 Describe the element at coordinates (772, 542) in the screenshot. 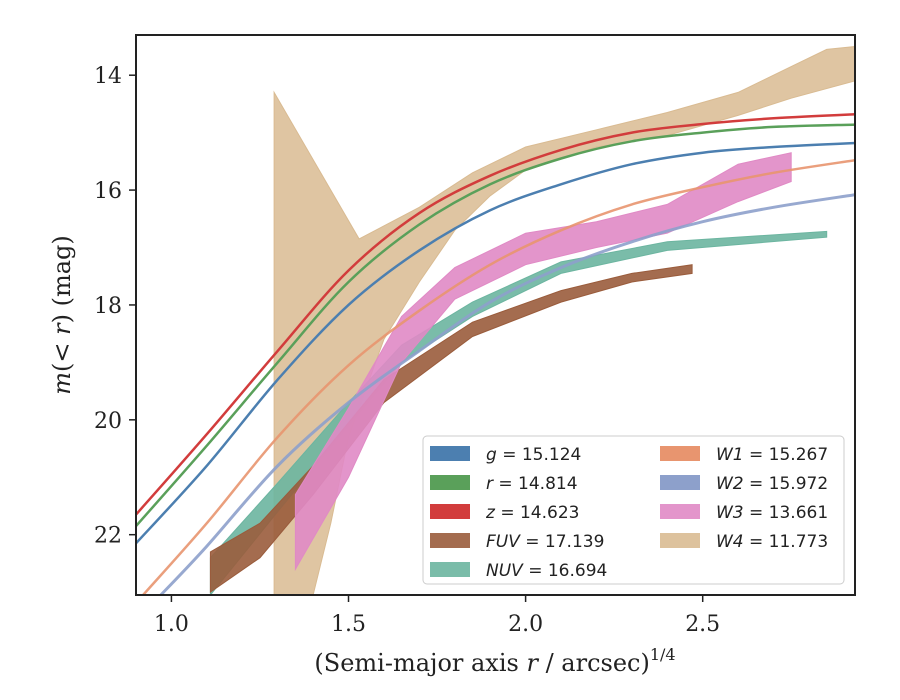

I see `legend-label-w4: W4 = 11.773` at that location.